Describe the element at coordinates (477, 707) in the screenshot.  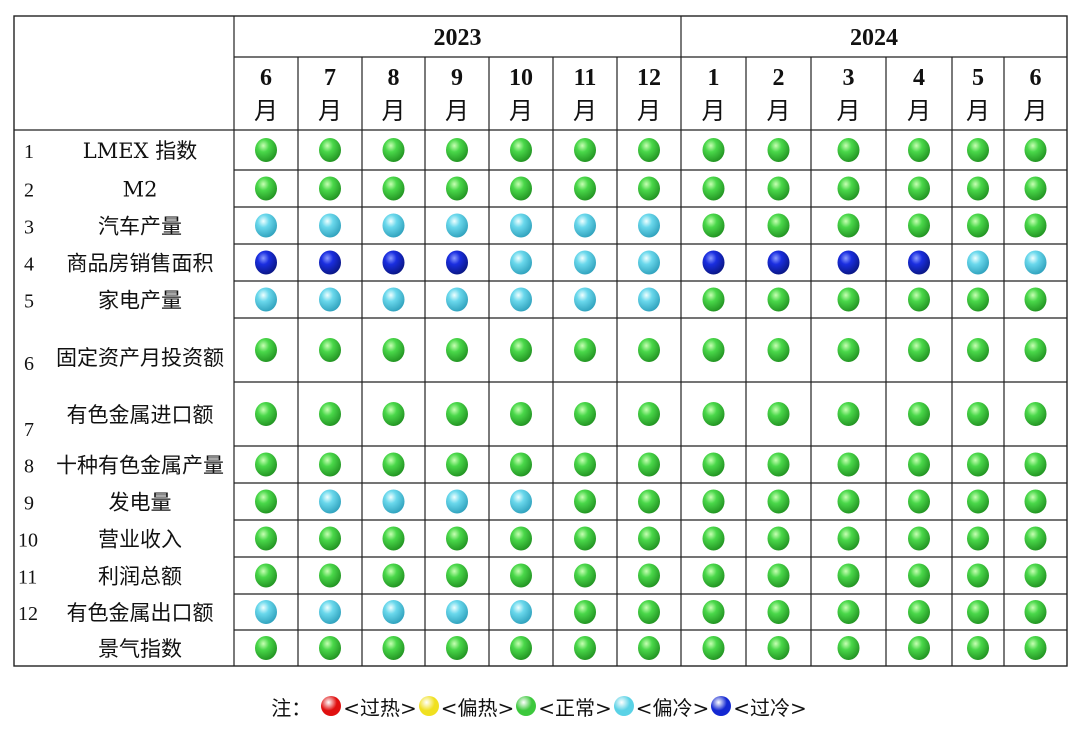
I see `legend-label-warm: <偏热>` at that location.